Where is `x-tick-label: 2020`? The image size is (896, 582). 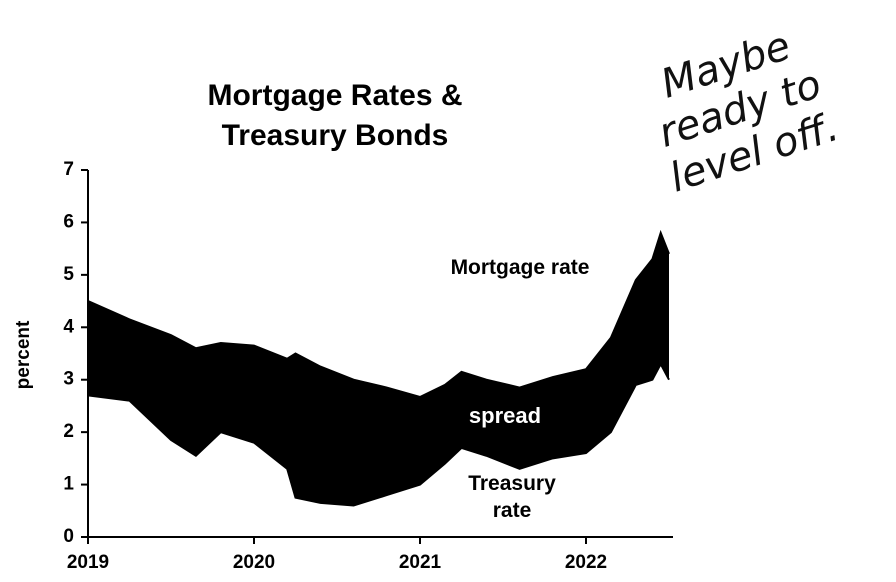 x-tick-label: 2020 is located at coordinates (254, 562).